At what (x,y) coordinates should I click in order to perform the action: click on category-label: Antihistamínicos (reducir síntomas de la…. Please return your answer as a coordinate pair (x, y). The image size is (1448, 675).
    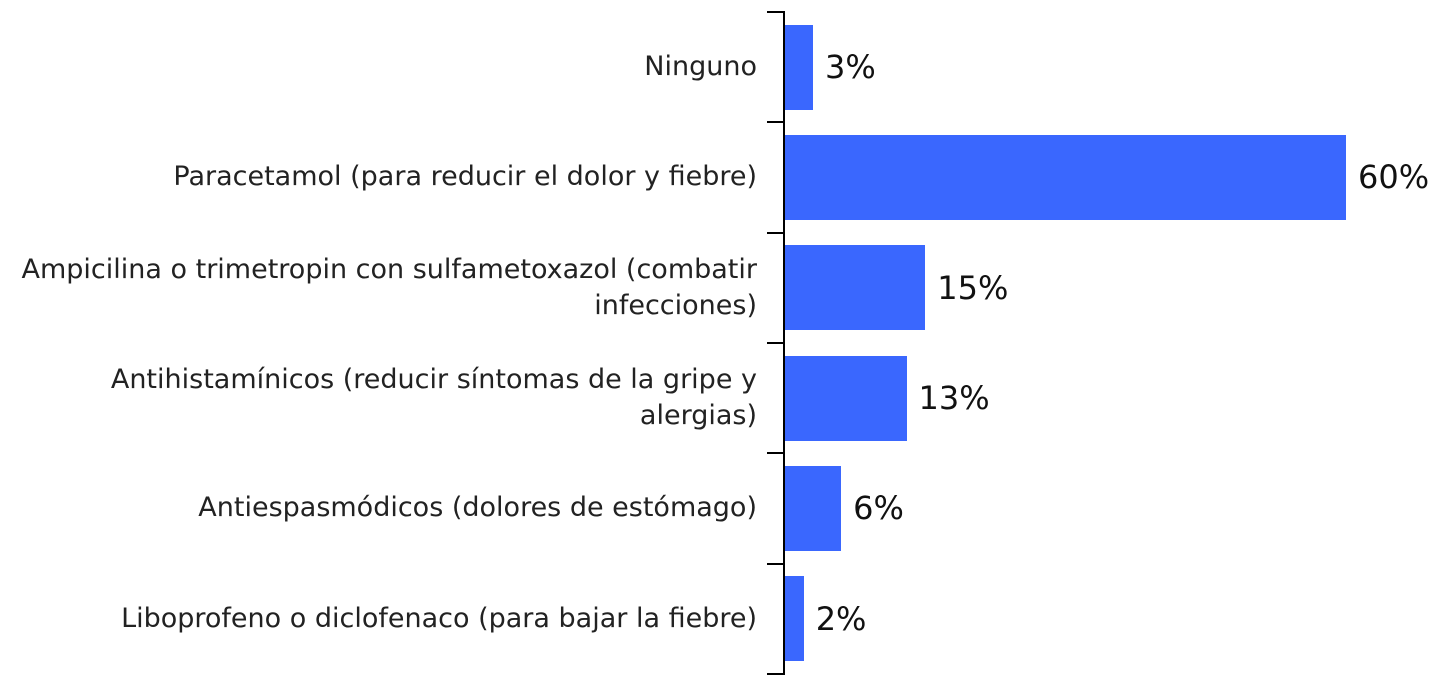
    Looking at the image, I should click on (433, 398).